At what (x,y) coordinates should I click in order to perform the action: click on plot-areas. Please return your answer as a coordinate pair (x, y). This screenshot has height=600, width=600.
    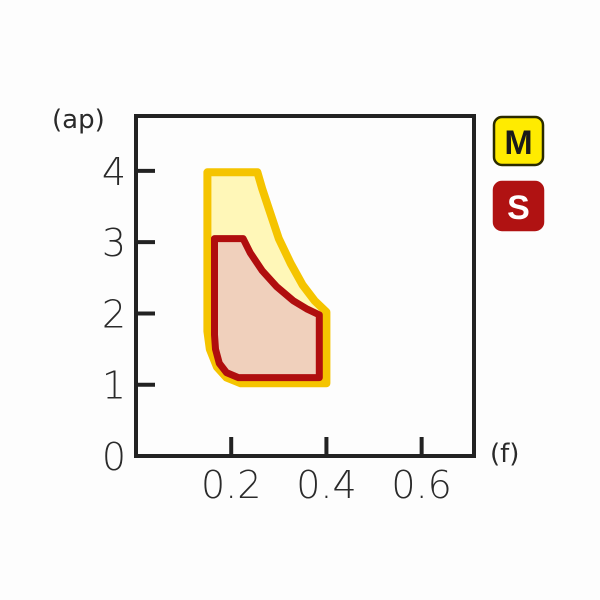
    Looking at the image, I should click on (267, 278).